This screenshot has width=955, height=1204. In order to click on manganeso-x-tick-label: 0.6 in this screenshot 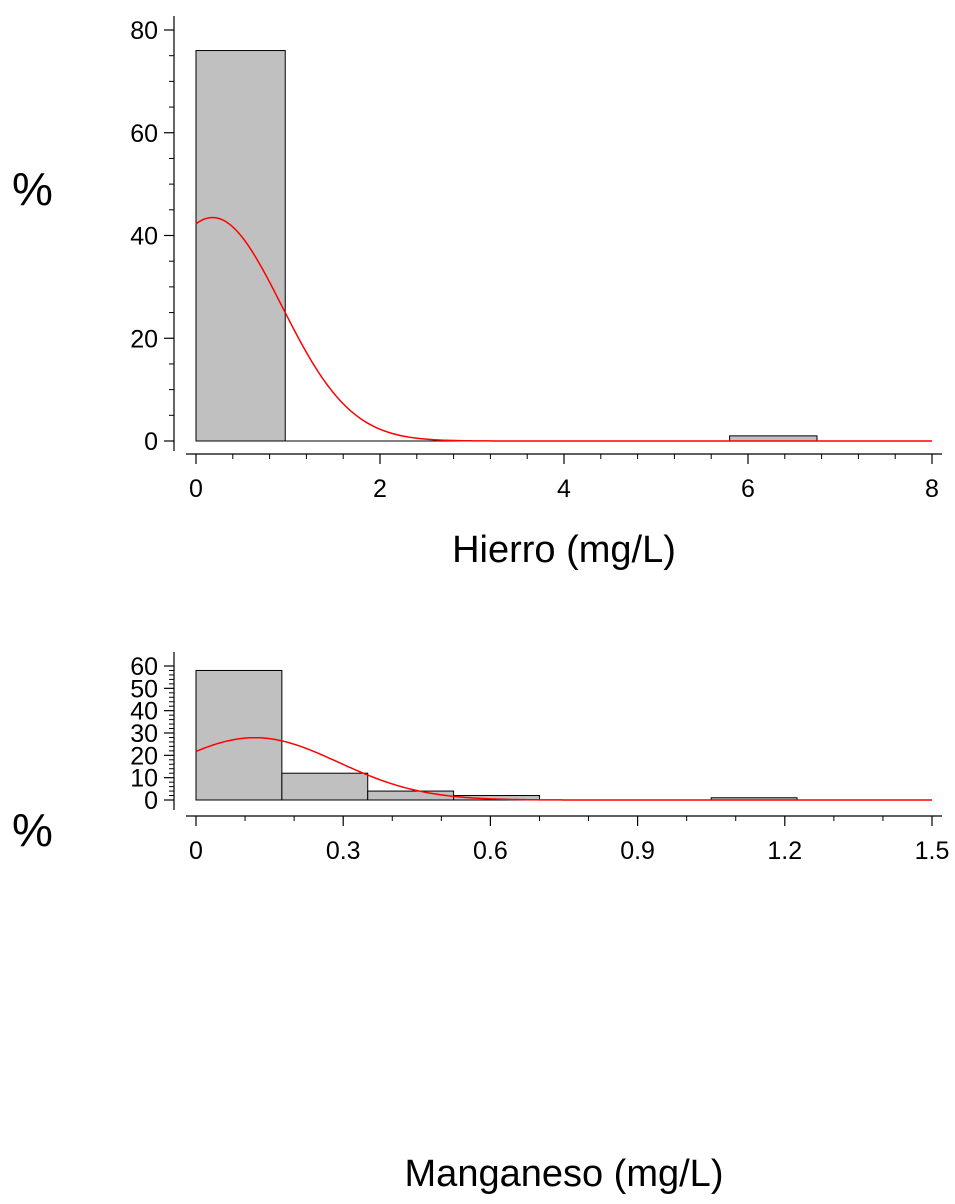, I will do `click(490, 851)`.